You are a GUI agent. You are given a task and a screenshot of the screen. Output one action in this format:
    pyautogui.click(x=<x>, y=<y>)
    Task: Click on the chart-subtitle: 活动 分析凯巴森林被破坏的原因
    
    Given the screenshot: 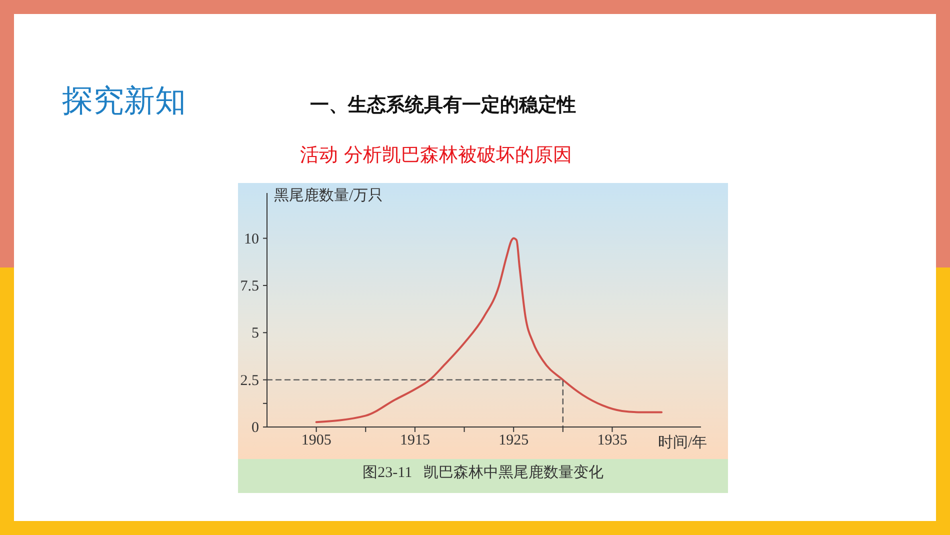 What is the action you would take?
    pyautogui.click(x=436, y=155)
    